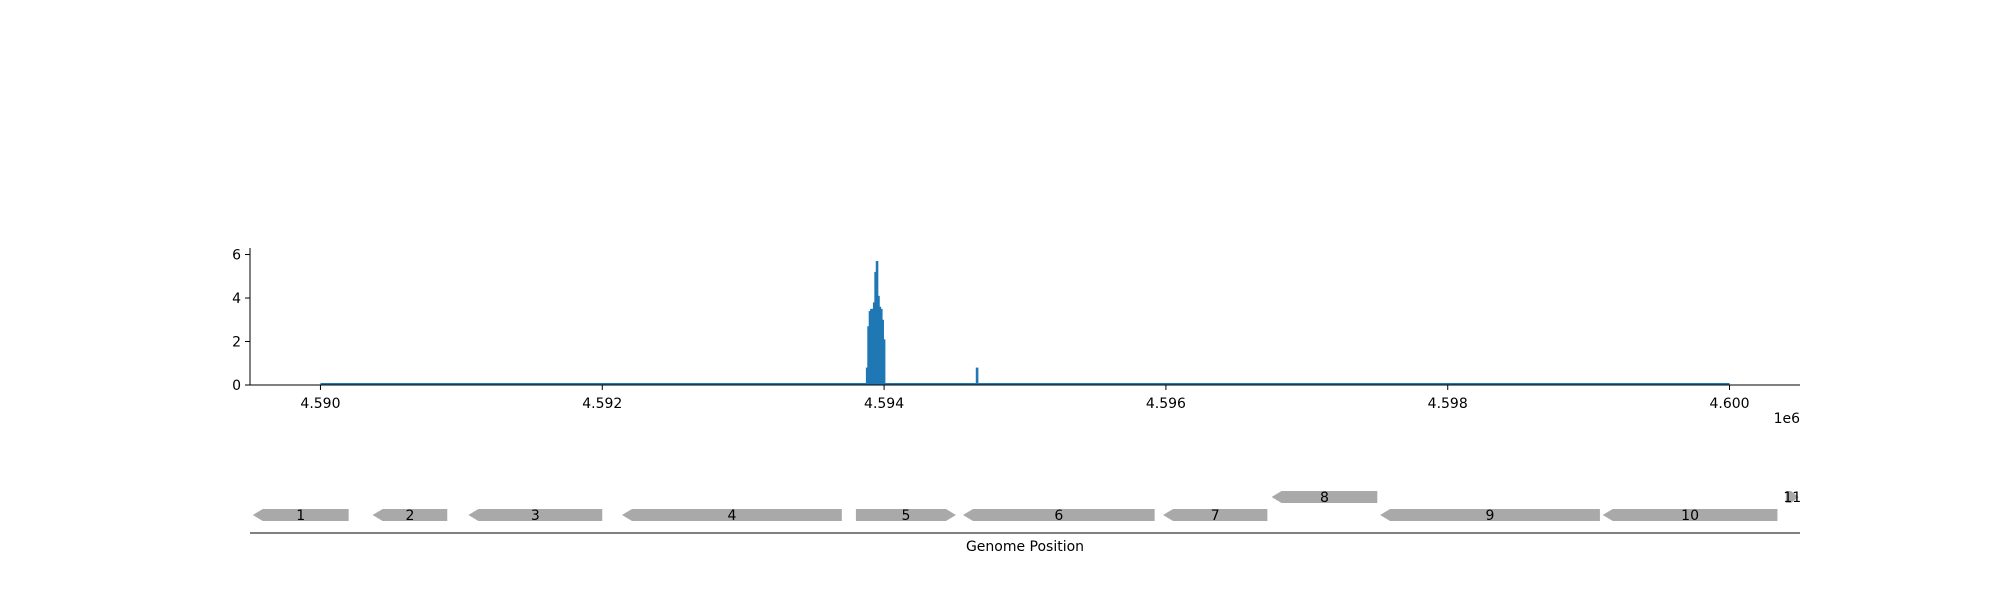 This screenshot has width=2000, height=600. Describe the element at coordinates (602, 404) in the screenshot. I see `x-tick-label: 4.592` at that location.